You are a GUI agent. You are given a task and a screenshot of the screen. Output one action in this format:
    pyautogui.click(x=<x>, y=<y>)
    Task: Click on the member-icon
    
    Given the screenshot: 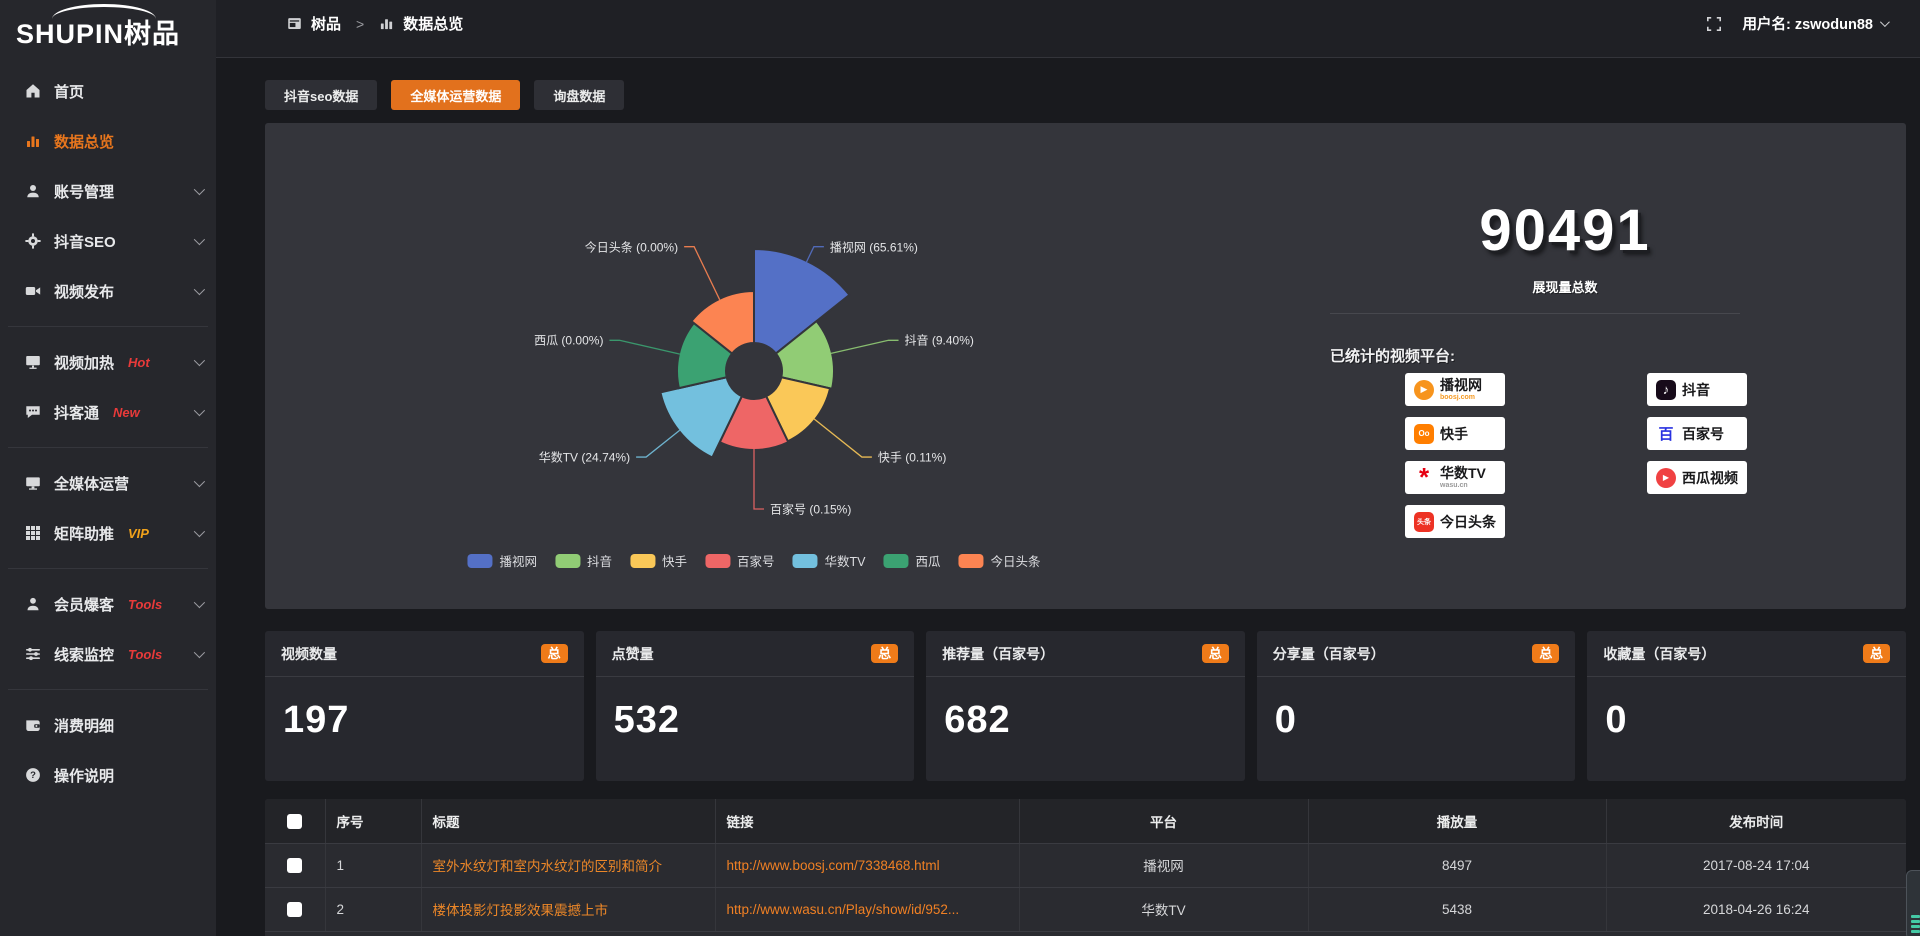 What is the action you would take?
    pyautogui.click(x=33, y=604)
    